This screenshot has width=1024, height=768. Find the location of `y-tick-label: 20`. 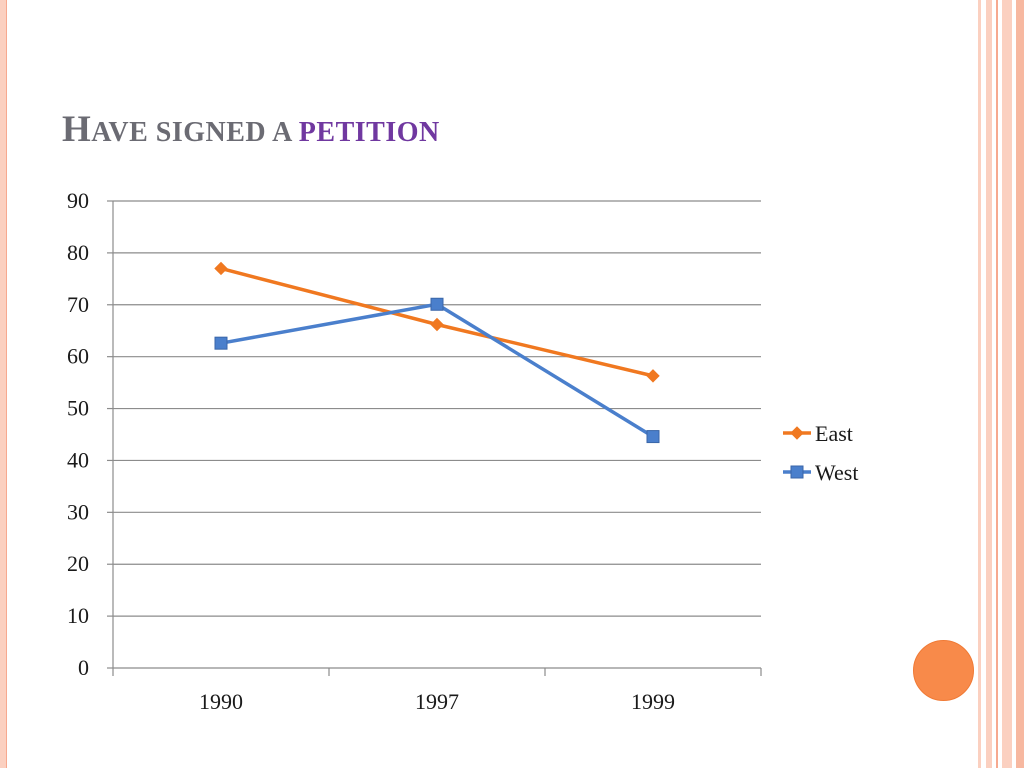

y-tick-label: 20 is located at coordinates (78, 563).